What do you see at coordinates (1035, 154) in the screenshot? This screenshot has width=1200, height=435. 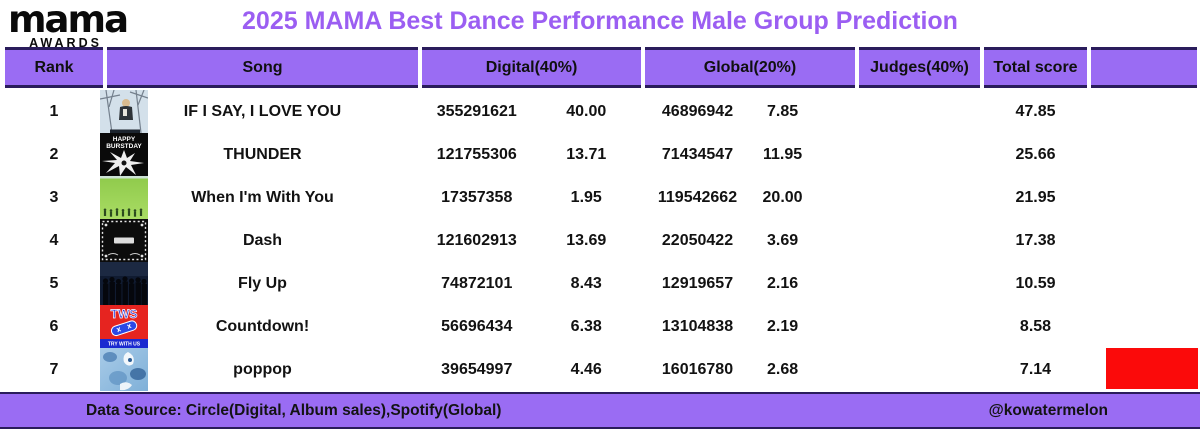 I see `total-score-cell: 25.66` at bounding box center [1035, 154].